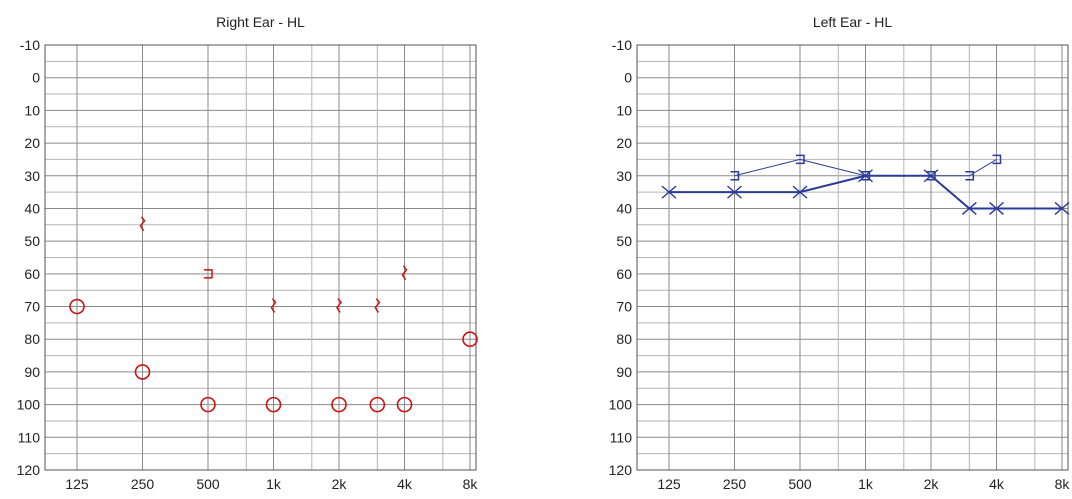 This screenshot has width=1072, height=499. What do you see at coordinates (853, 22) in the screenshot?
I see `chart-title: Left Ear - HL` at bounding box center [853, 22].